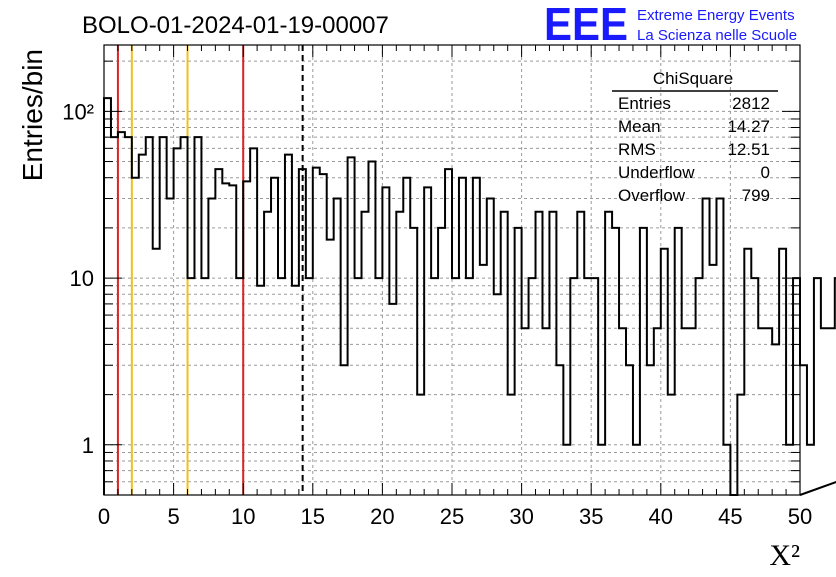  What do you see at coordinates (104, 516) in the screenshot?
I see `x-tick-label: 0` at bounding box center [104, 516].